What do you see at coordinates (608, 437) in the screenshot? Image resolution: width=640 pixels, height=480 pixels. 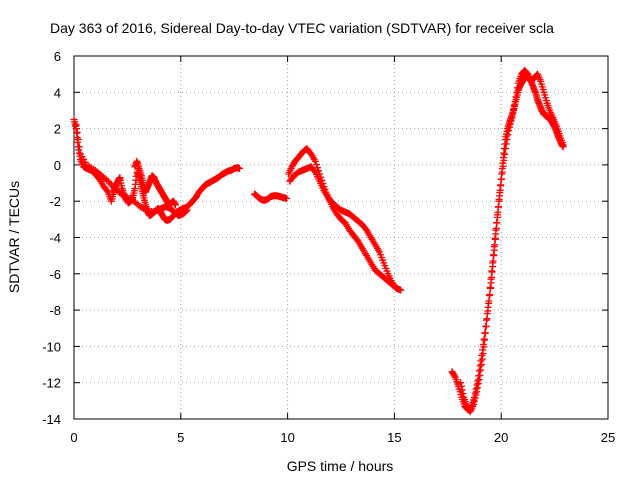 I see `x-tick-label: 25` at bounding box center [608, 437].